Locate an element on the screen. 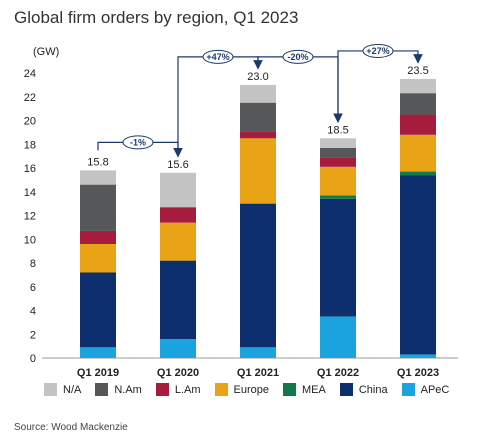  y-tick-label: 10 is located at coordinates (30, 240).